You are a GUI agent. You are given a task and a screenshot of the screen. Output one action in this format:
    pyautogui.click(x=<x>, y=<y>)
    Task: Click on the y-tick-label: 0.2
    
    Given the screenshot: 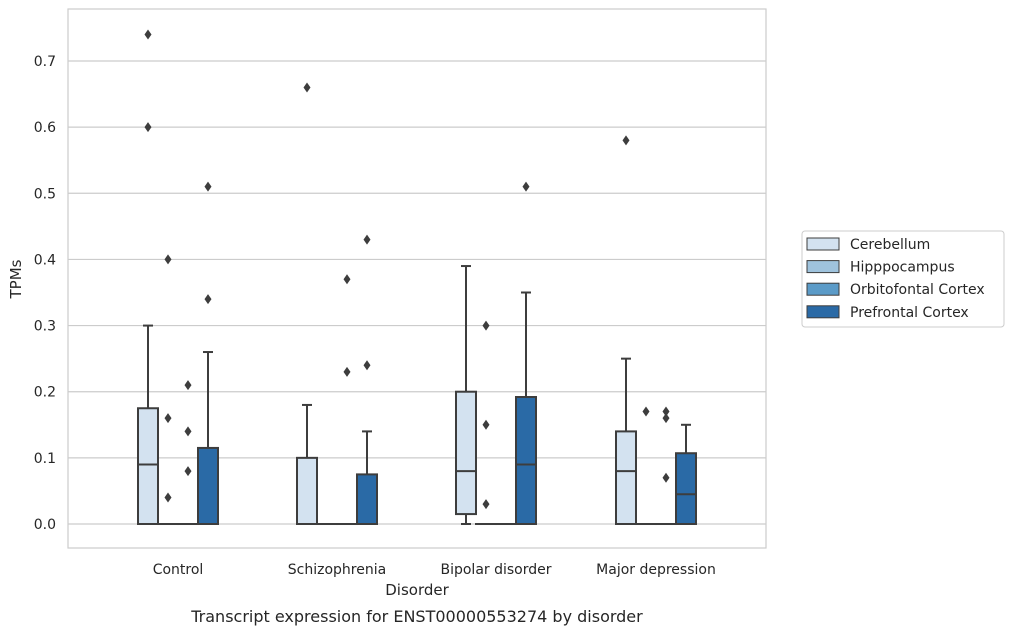 What is the action you would take?
    pyautogui.click(x=45, y=393)
    